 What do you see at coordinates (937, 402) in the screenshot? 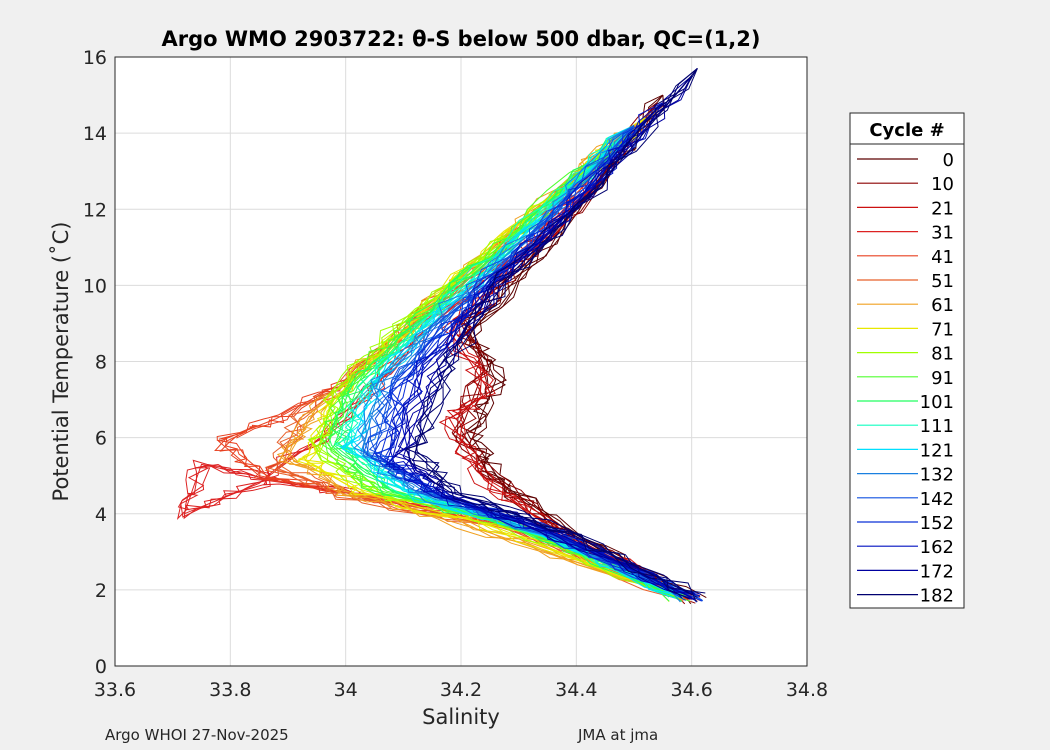
I see `legend-entry: 101` at bounding box center [937, 402].